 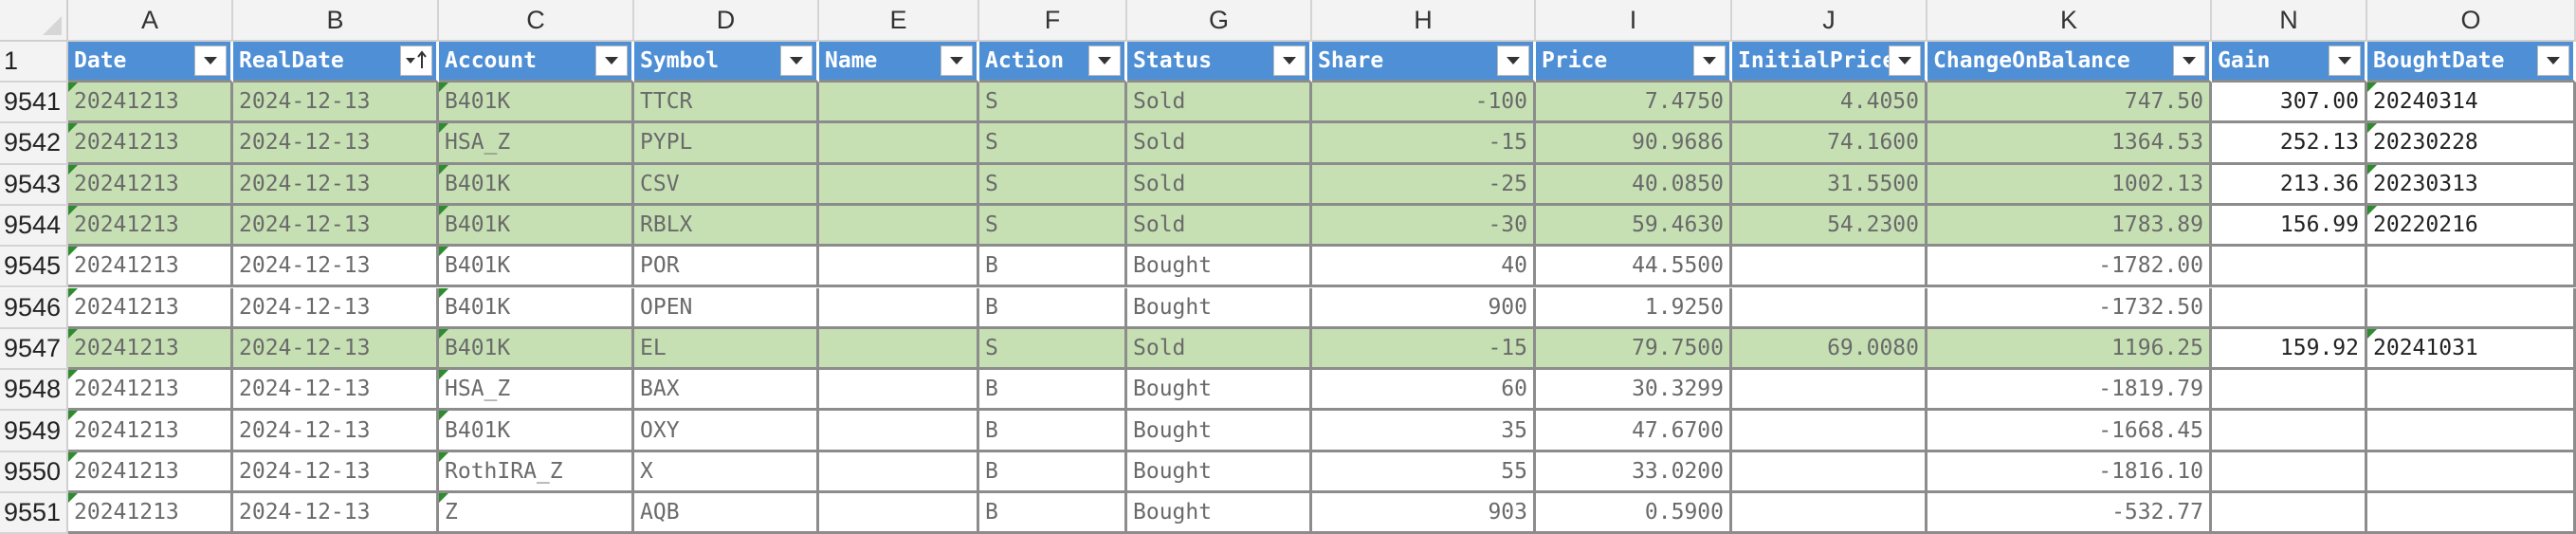 I want to click on column-header-n: N, so click(x=2289, y=21).